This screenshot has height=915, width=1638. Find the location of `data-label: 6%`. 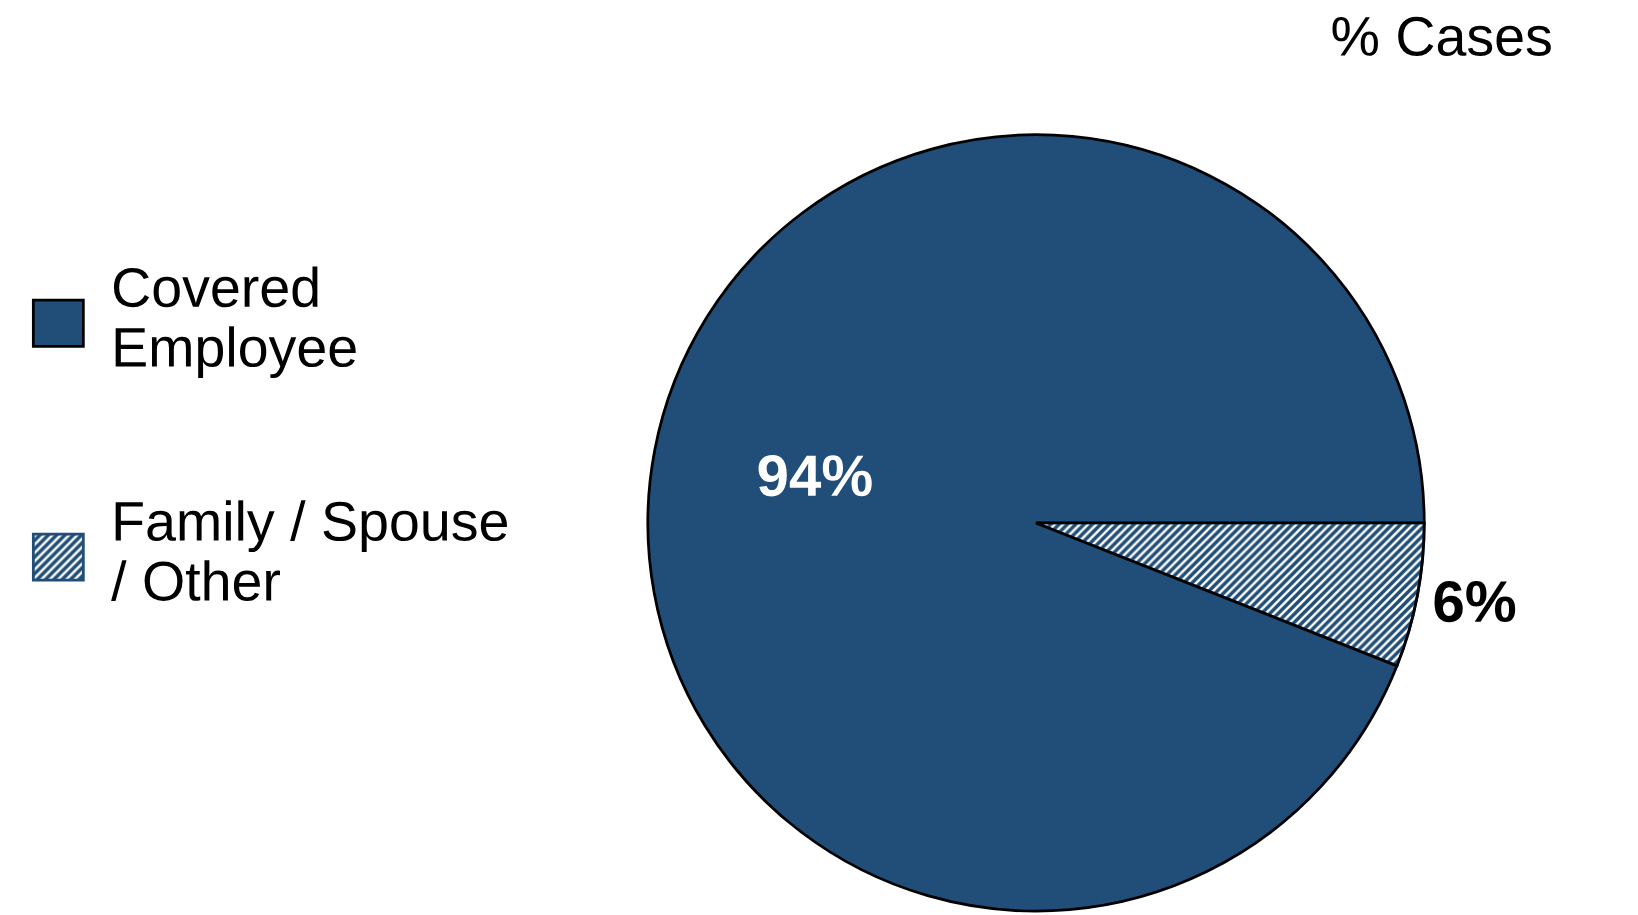

data-label: 6% is located at coordinates (1475, 601).